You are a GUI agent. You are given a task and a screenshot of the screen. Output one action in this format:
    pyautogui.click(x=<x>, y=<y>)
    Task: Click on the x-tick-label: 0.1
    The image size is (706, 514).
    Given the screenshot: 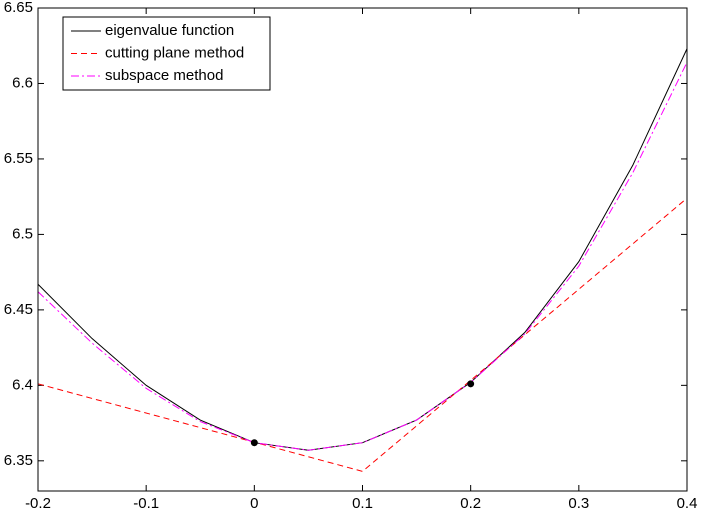 What is the action you would take?
    pyautogui.click(x=362, y=503)
    